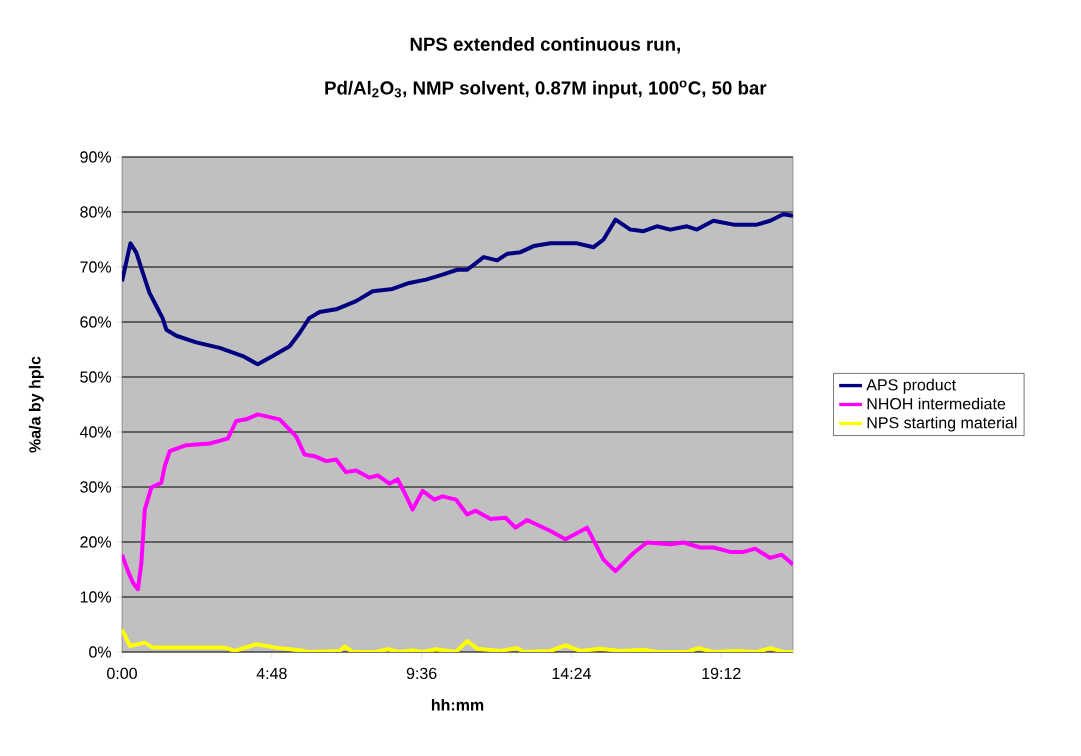  What do you see at coordinates (96, 267) in the screenshot?
I see `y-tick-label: 70%` at bounding box center [96, 267].